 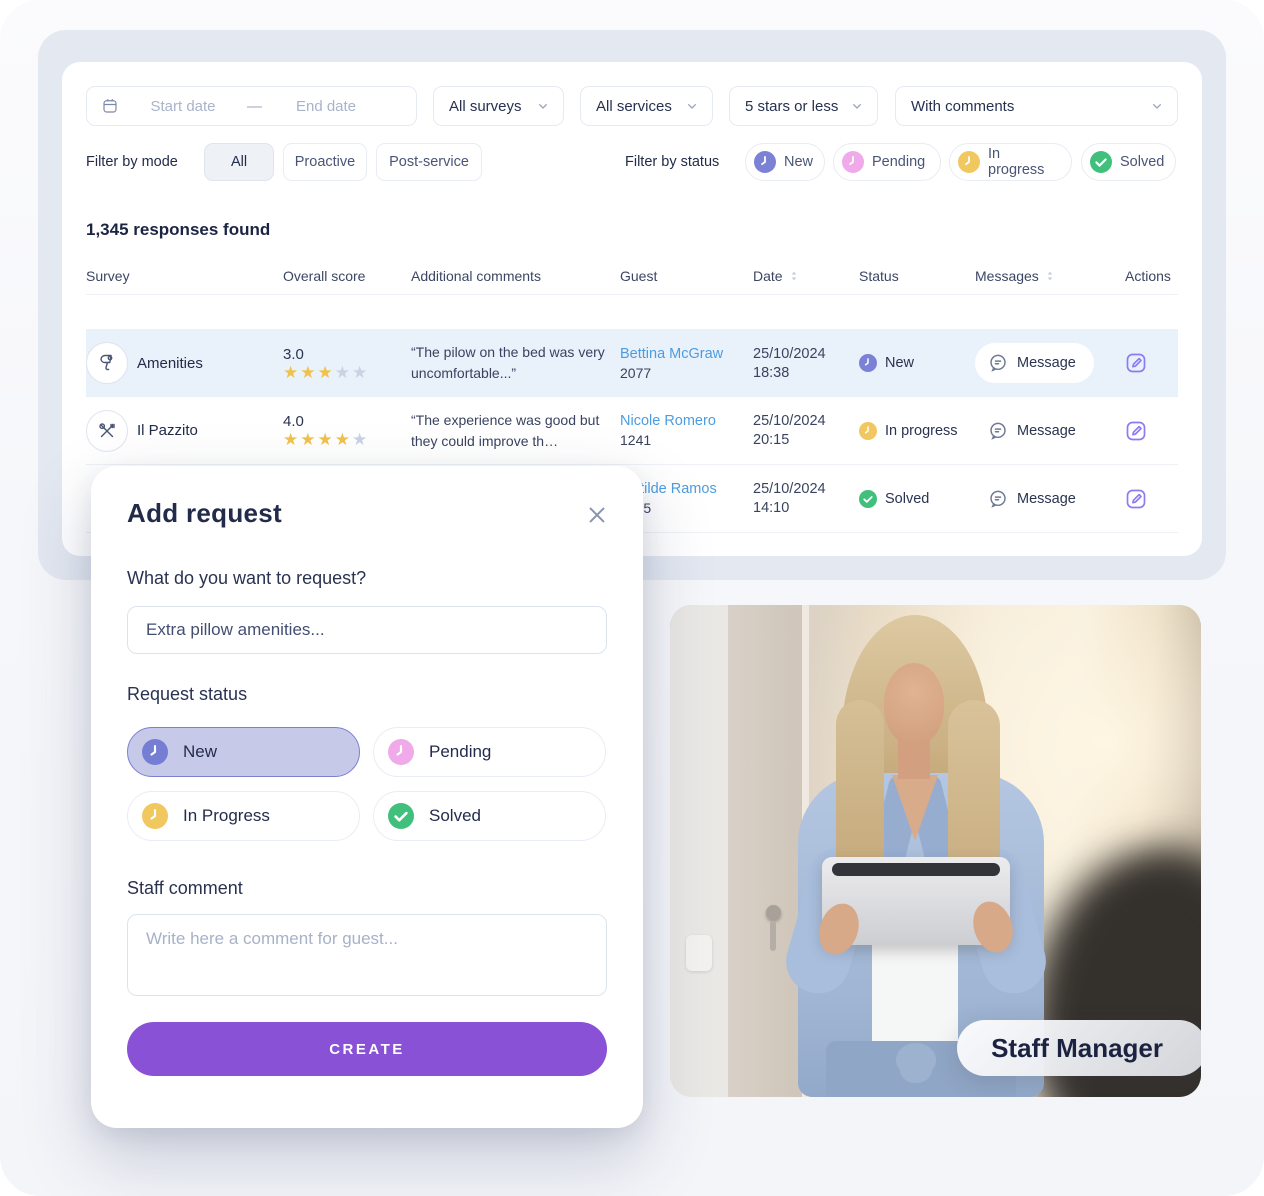 I want to click on start-date-input, so click(x=183, y=106).